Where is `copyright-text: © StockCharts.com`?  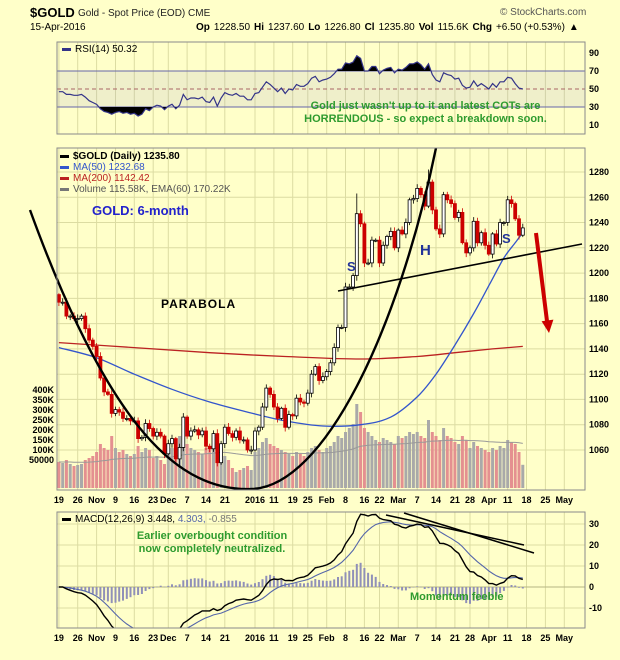 copyright-text: © StockCharts.com is located at coordinates (543, 12).